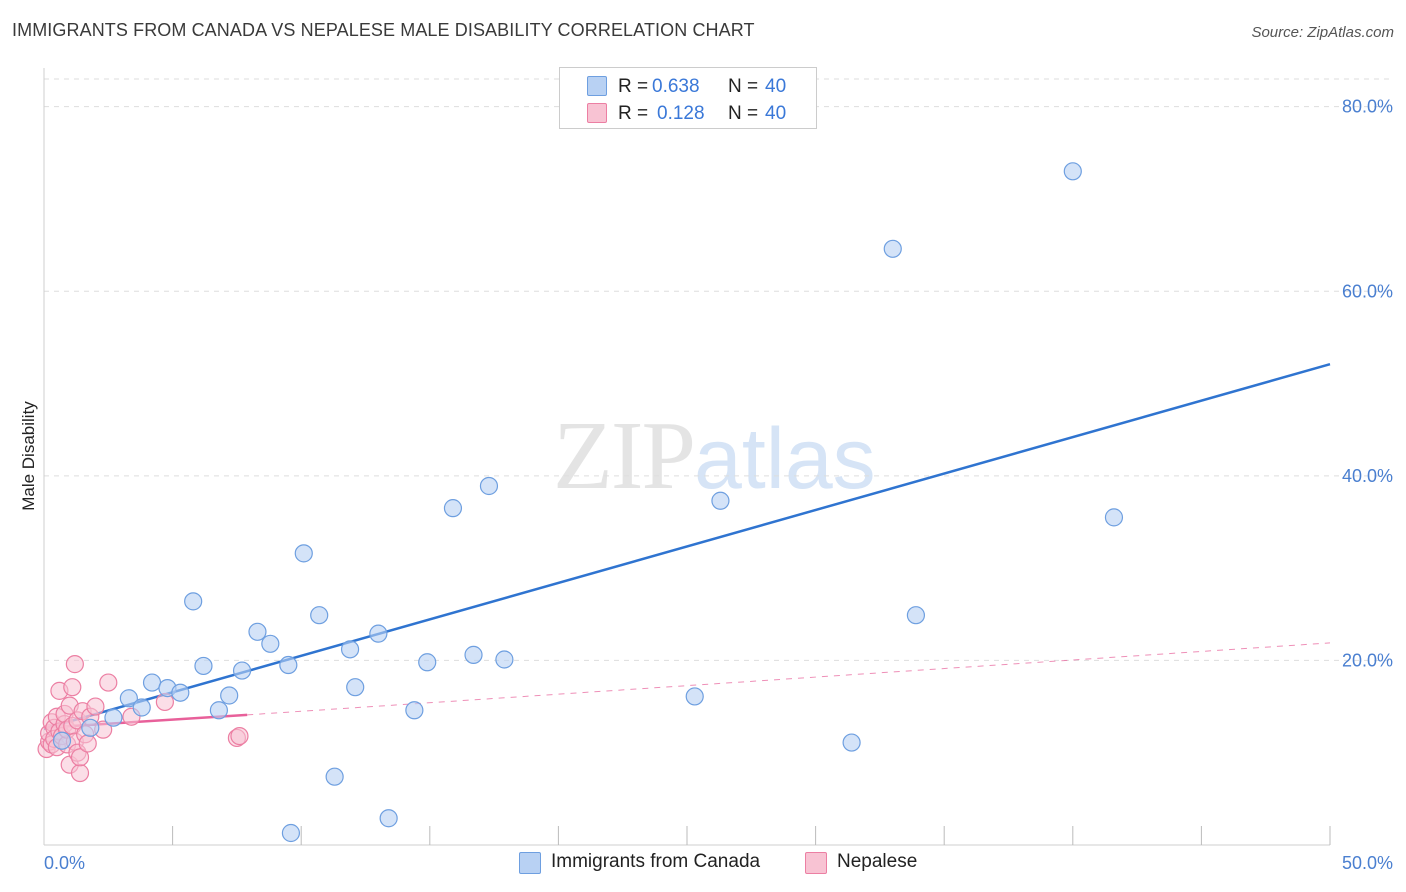  Describe the element at coordinates (1367, 384) in the screenshot. I see `y-tick-labels: 20.0% 40.0% 60.0% 80.0%` at that location.